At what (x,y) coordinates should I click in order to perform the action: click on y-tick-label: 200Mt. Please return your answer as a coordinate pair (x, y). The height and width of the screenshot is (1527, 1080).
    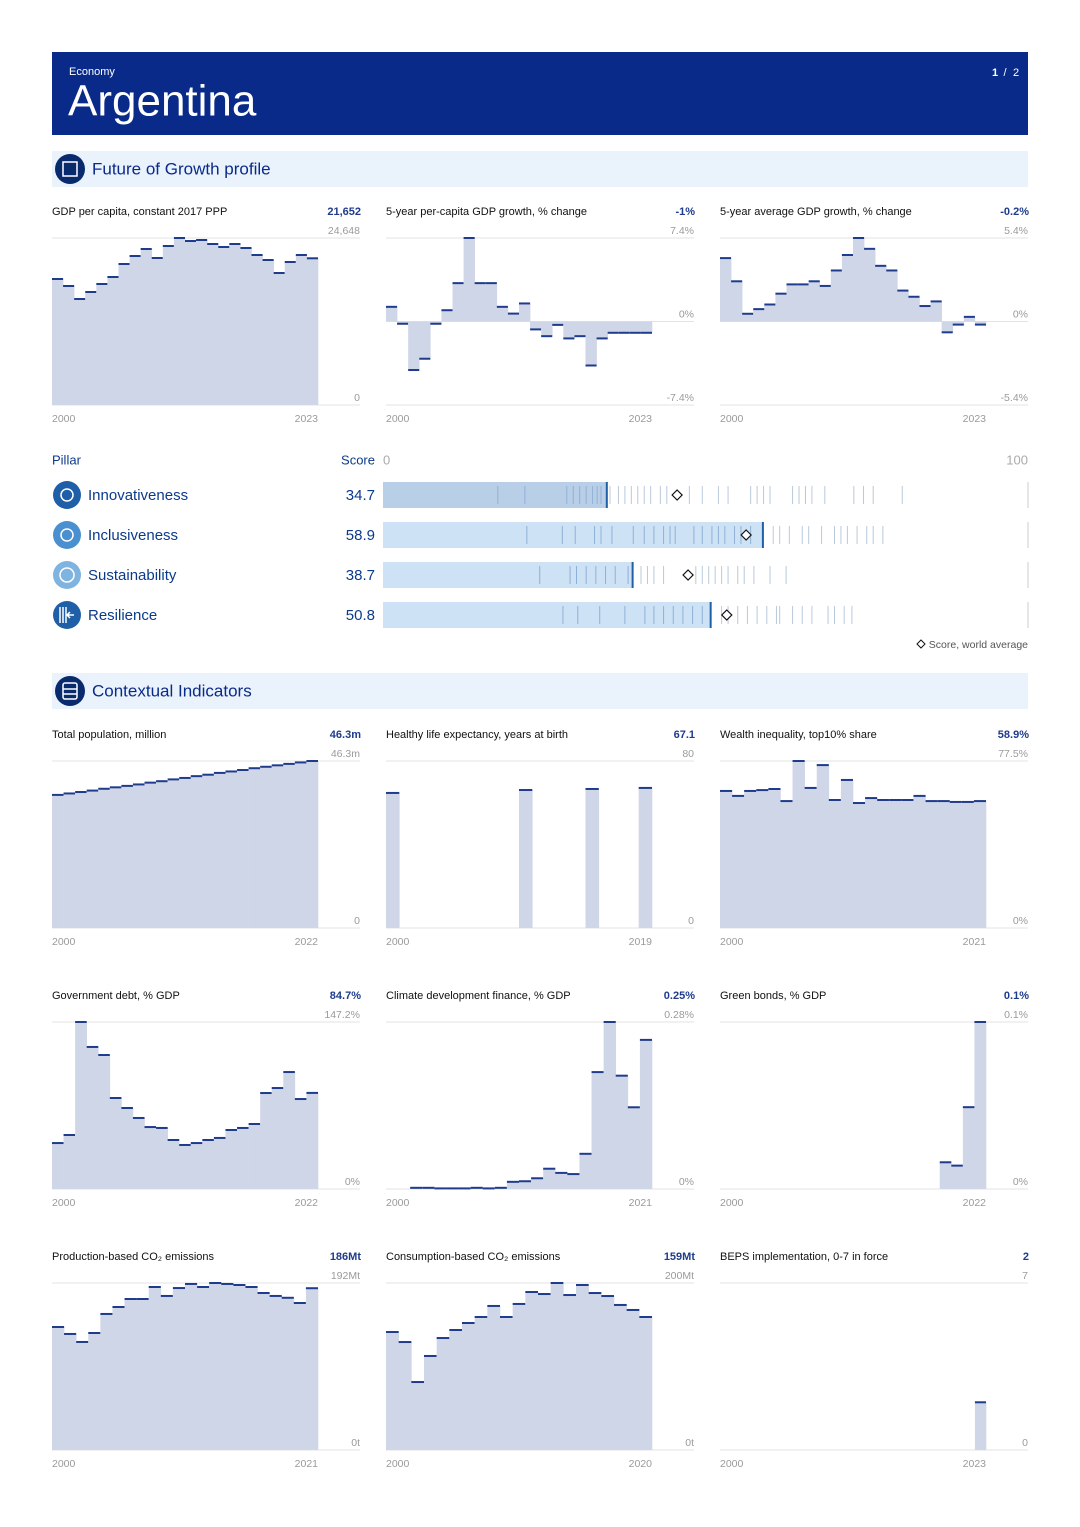
    Looking at the image, I should click on (679, 1276).